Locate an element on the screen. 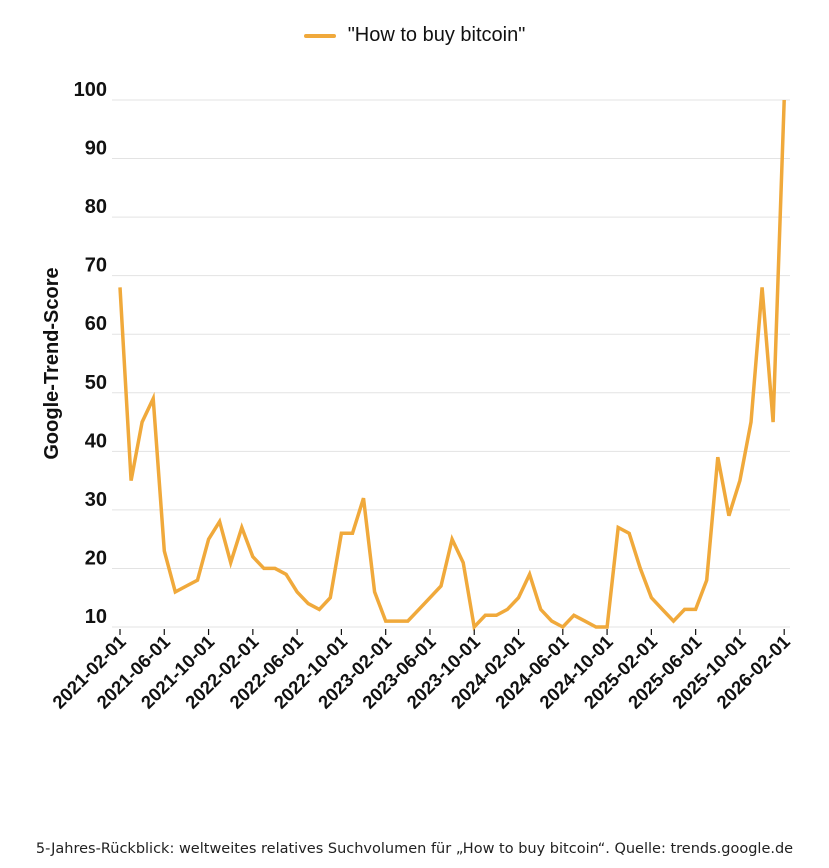 This screenshot has height=868, width=829. y-axis-label: Google-Trend-Score is located at coordinates (52, 363).